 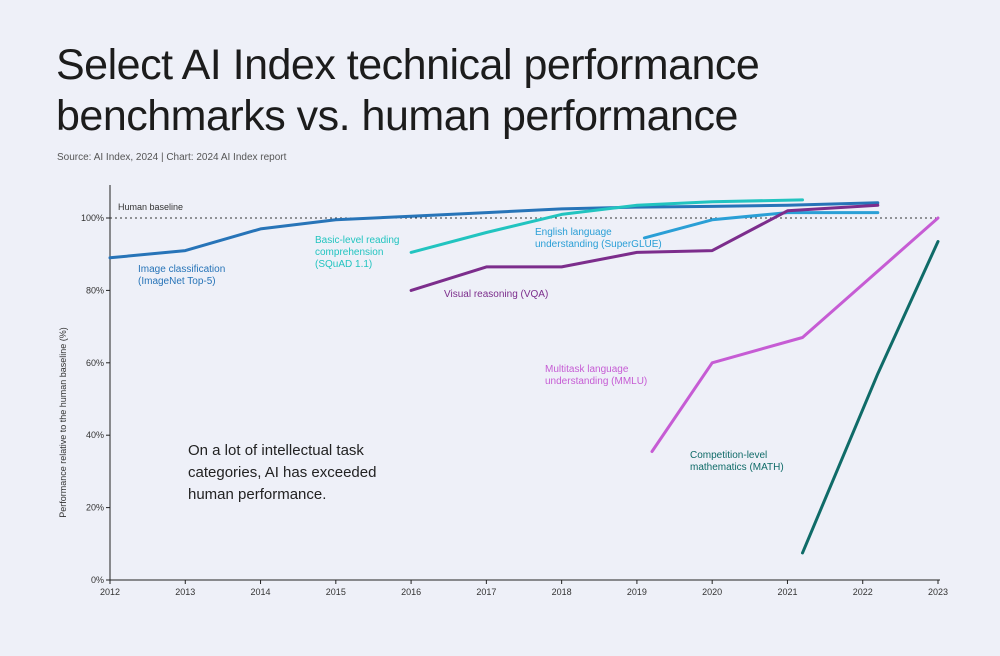 What do you see at coordinates (787, 592) in the screenshot?
I see `x-tick-label: 2021` at bounding box center [787, 592].